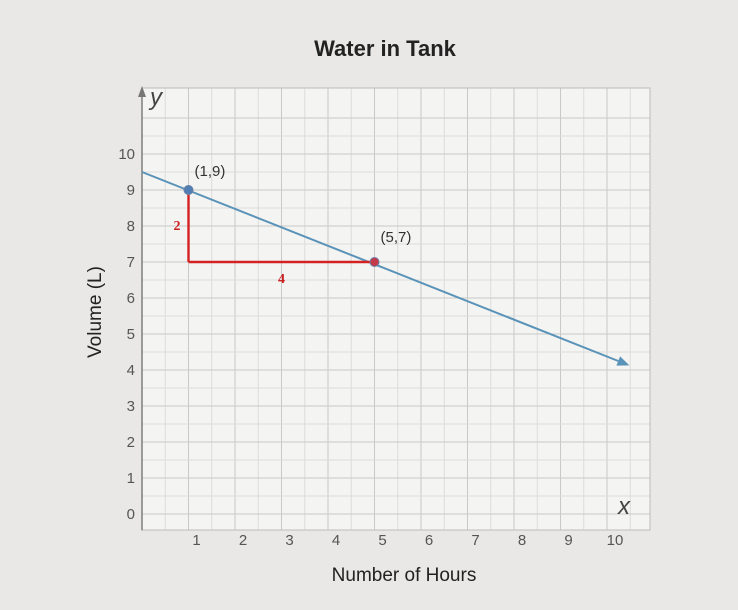 The height and width of the screenshot is (610, 738). Describe the element at coordinates (336, 540) in the screenshot. I see `x-tick-label: 4` at that location.